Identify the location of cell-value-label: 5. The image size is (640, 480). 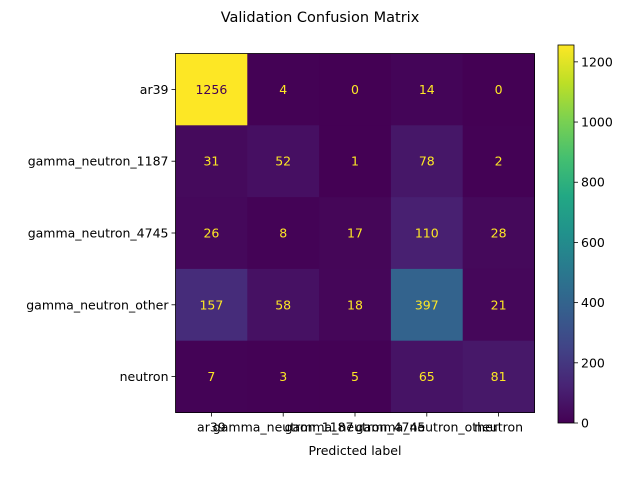
(355, 376).